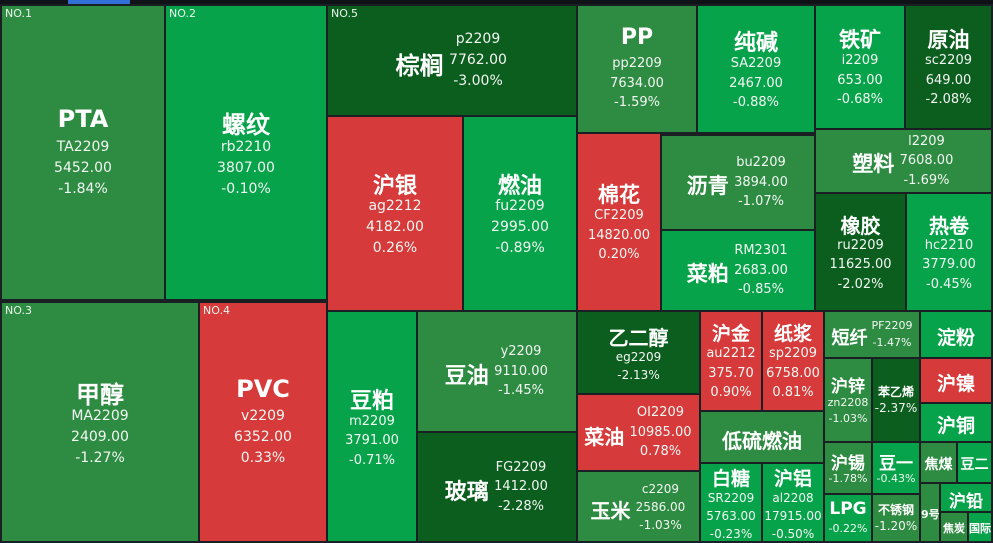 The width and height of the screenshot is (993, 543). I want to click on tile-name: 棉花, so click(619, 195).